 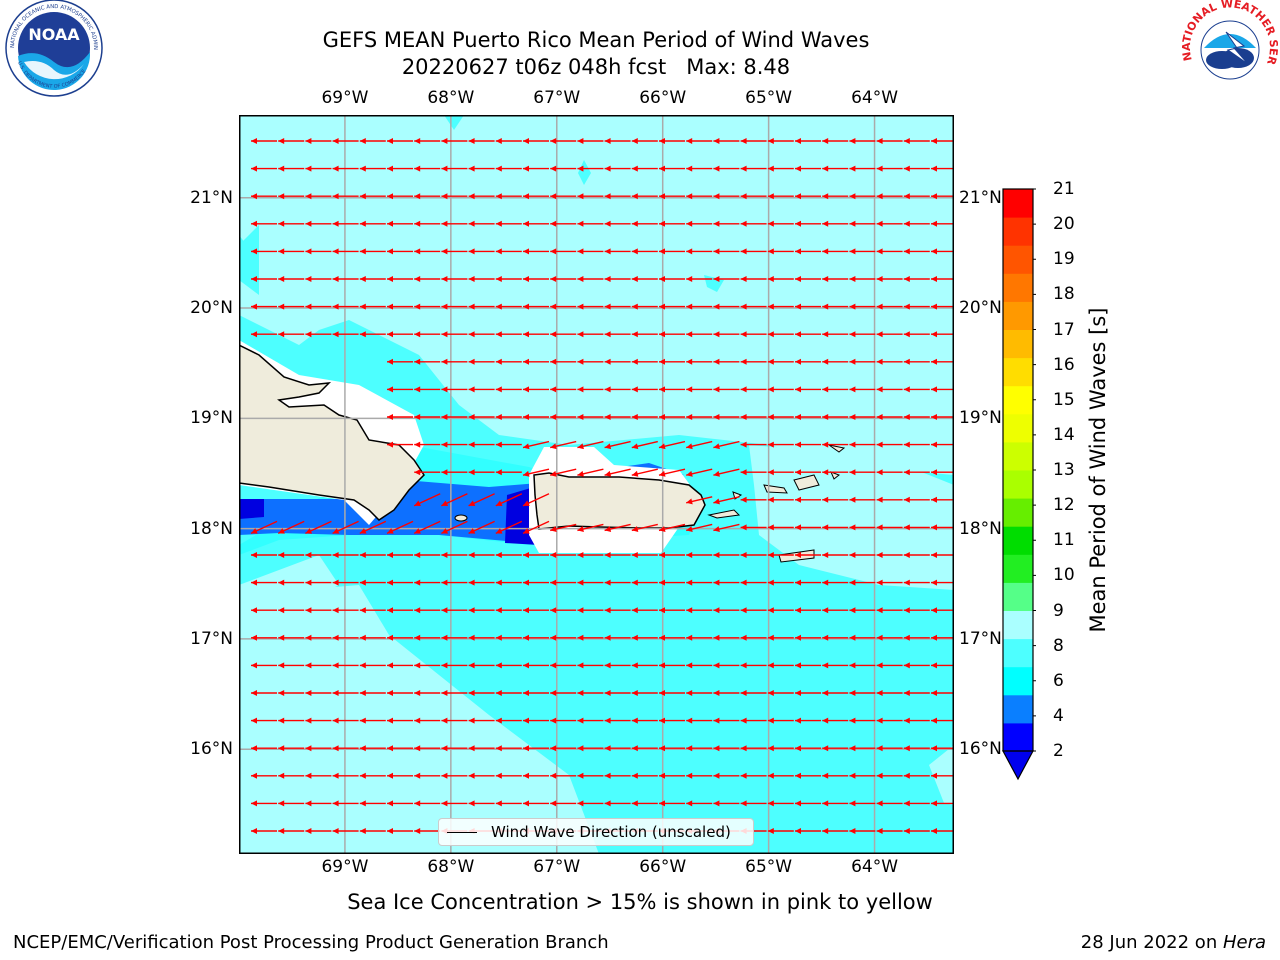 What do you see at coordinates (557, 98) in the screenshot?
I see `lon-label-top: 67°W` at bounding box center [557, 98].